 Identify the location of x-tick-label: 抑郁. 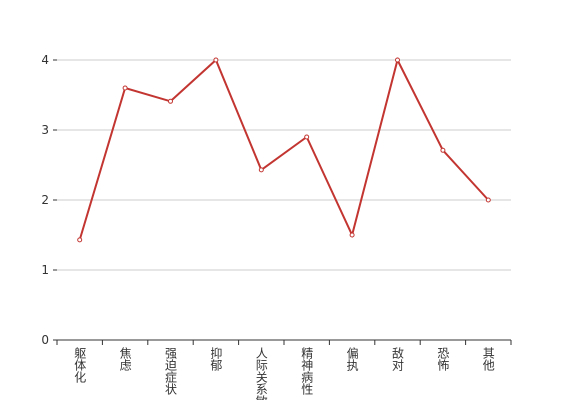
(216, 359).